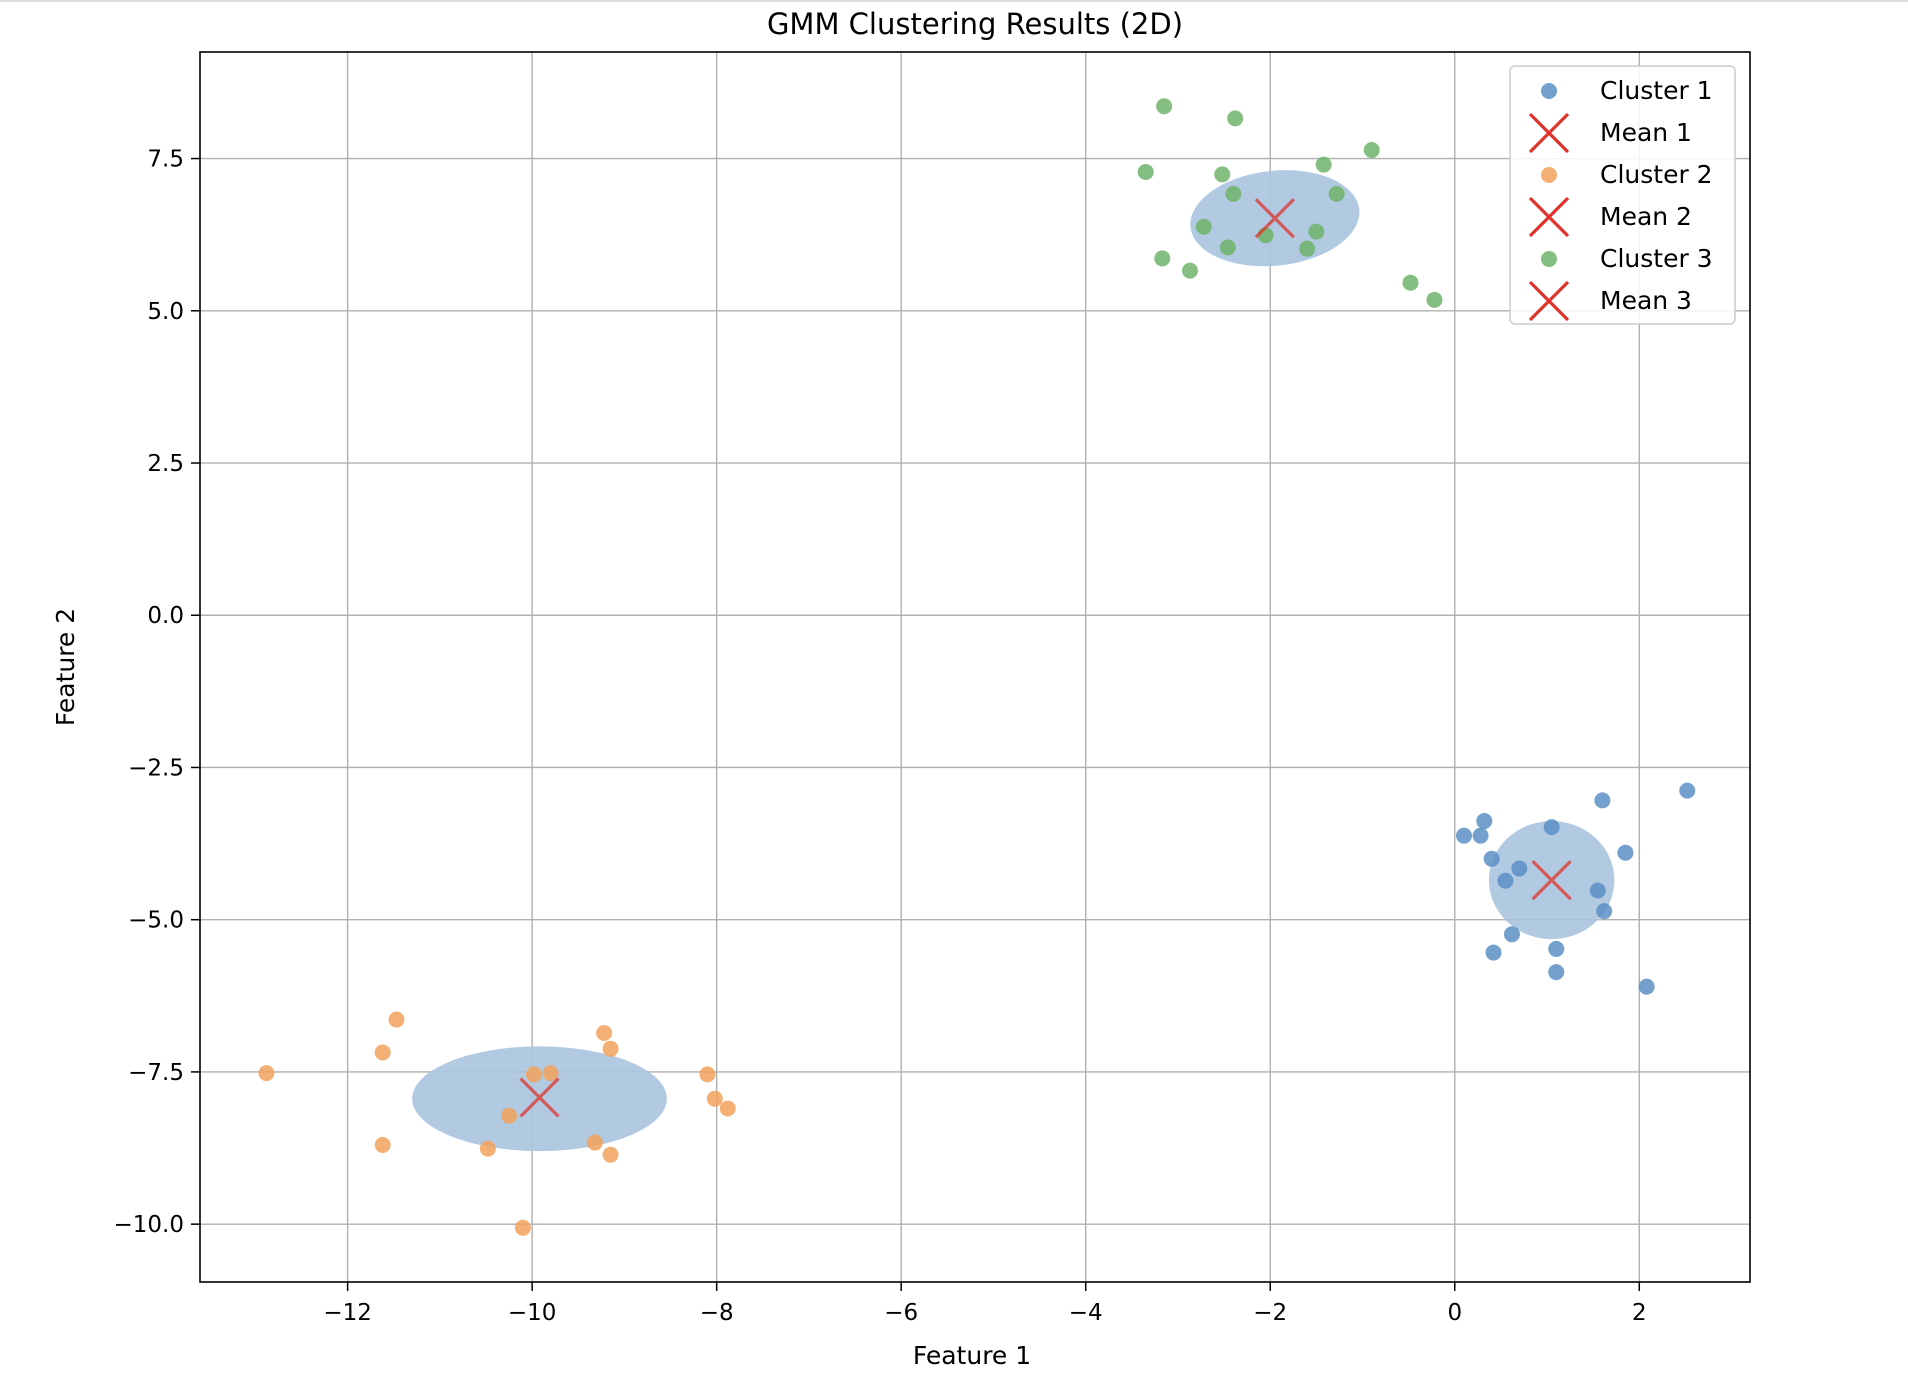 This screenshot has height=1378, width=1908. Describe the element at coordinates (1646, 300) in the screenshot. I see `legend-label: Mean 3` at that location.